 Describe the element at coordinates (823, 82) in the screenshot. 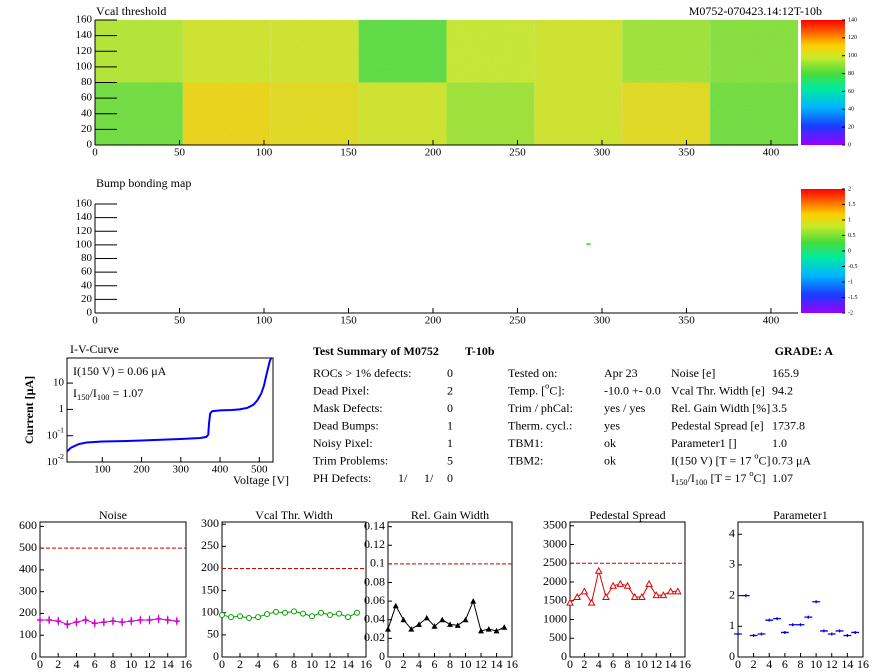

I see `color-bar` at that location.